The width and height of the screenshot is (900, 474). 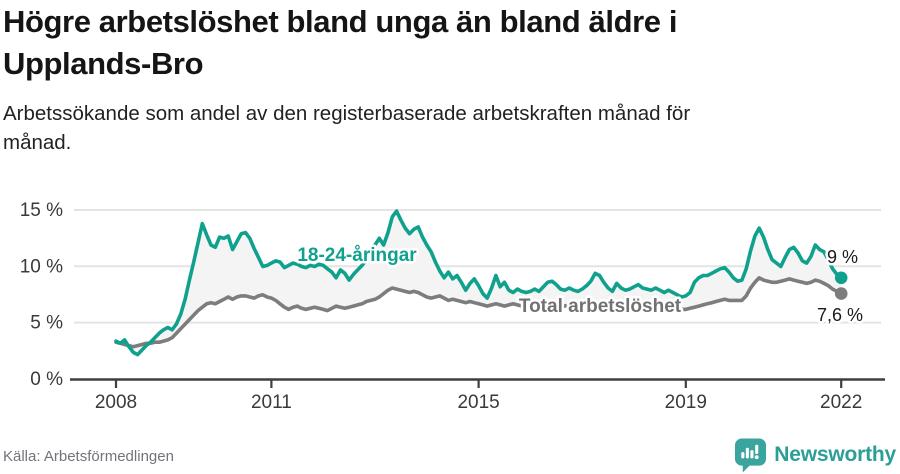 What do you see at coordinates (41, 210) in the screenshot?
I see `y-axis-label-15: 15 %` at bounding box center [41, 210].